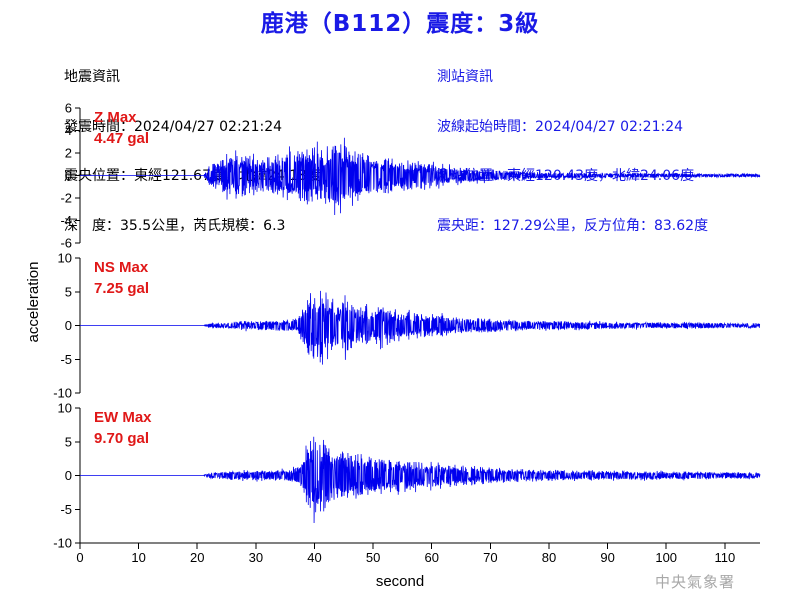  What do you see at coordinates (490, 557) in the screenshot?
I see `x-tick-label: 70` at bounding box center [490, 557].